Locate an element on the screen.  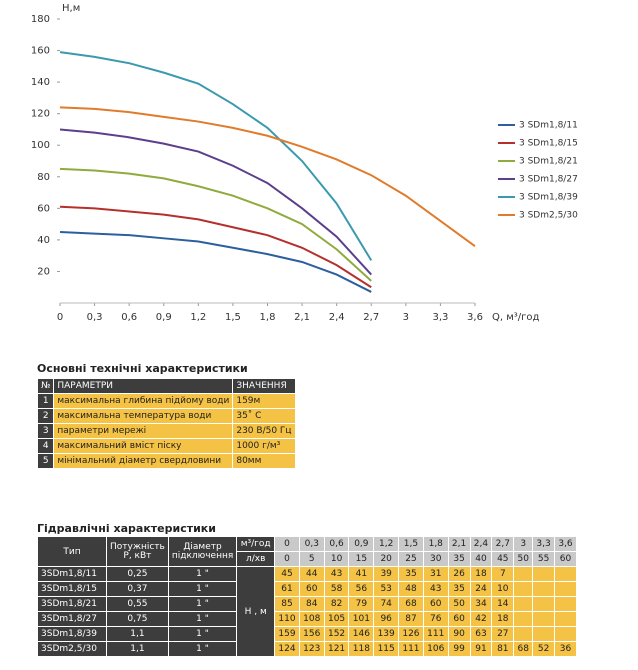
table-cell: 76 is located at coordinates (435, 619).